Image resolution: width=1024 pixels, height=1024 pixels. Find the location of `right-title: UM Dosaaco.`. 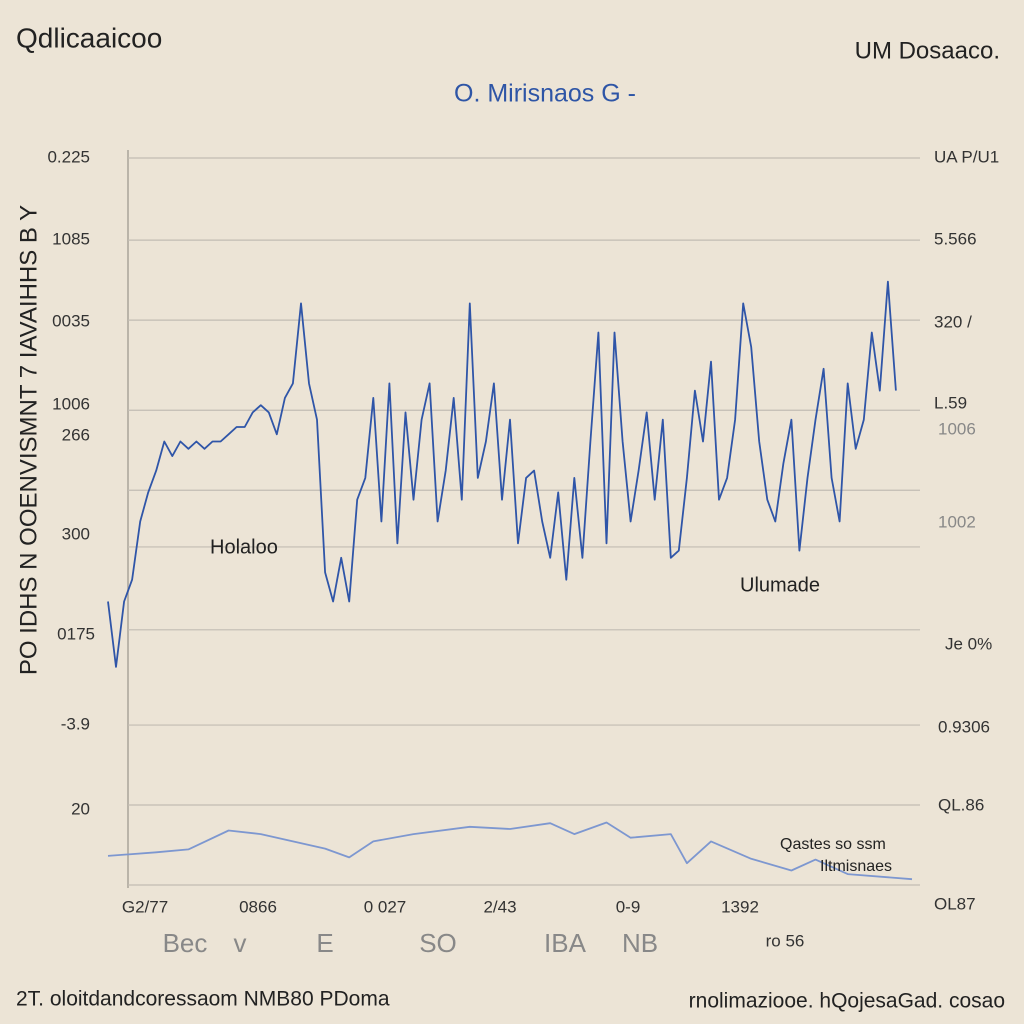

right-title: UM Dosaaco. is located at coordinates (927, 50).